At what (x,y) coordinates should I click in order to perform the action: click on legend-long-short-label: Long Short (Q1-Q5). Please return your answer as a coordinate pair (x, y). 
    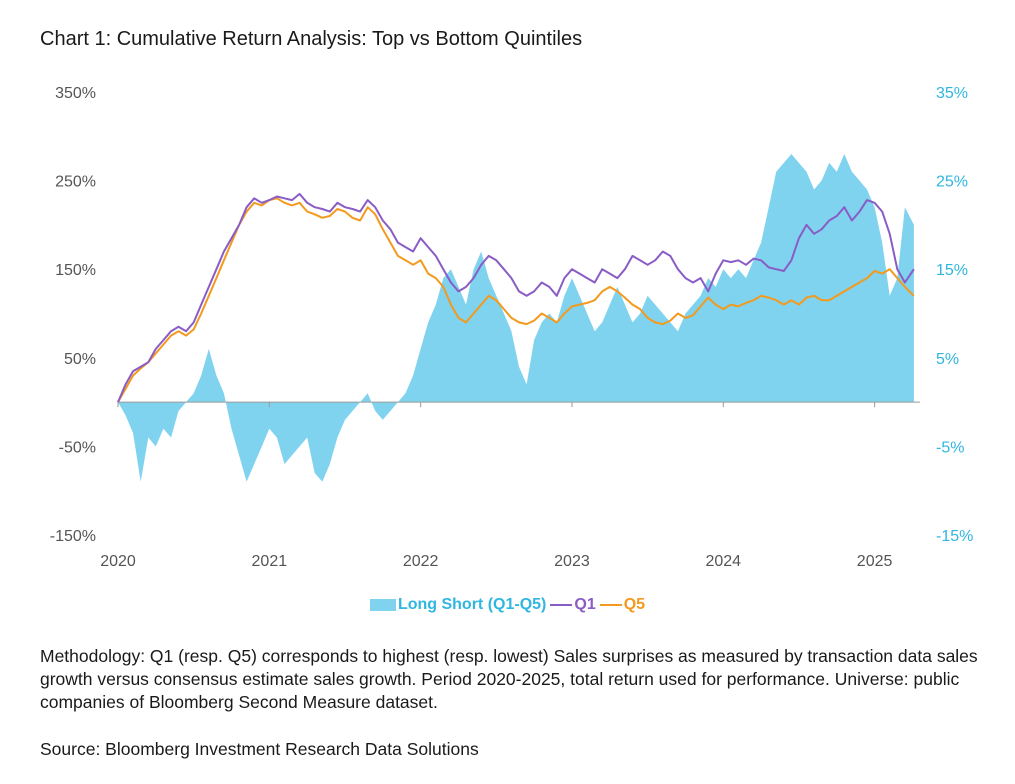
    Looking at the image, I should click on (472, 604).